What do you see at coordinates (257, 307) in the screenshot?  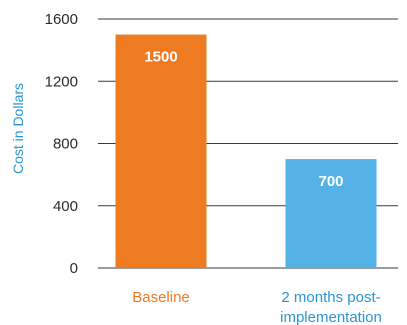 I see `x-axis-category-labels: Baseline 2 months post-implementation` at bounding box center [257, 307].